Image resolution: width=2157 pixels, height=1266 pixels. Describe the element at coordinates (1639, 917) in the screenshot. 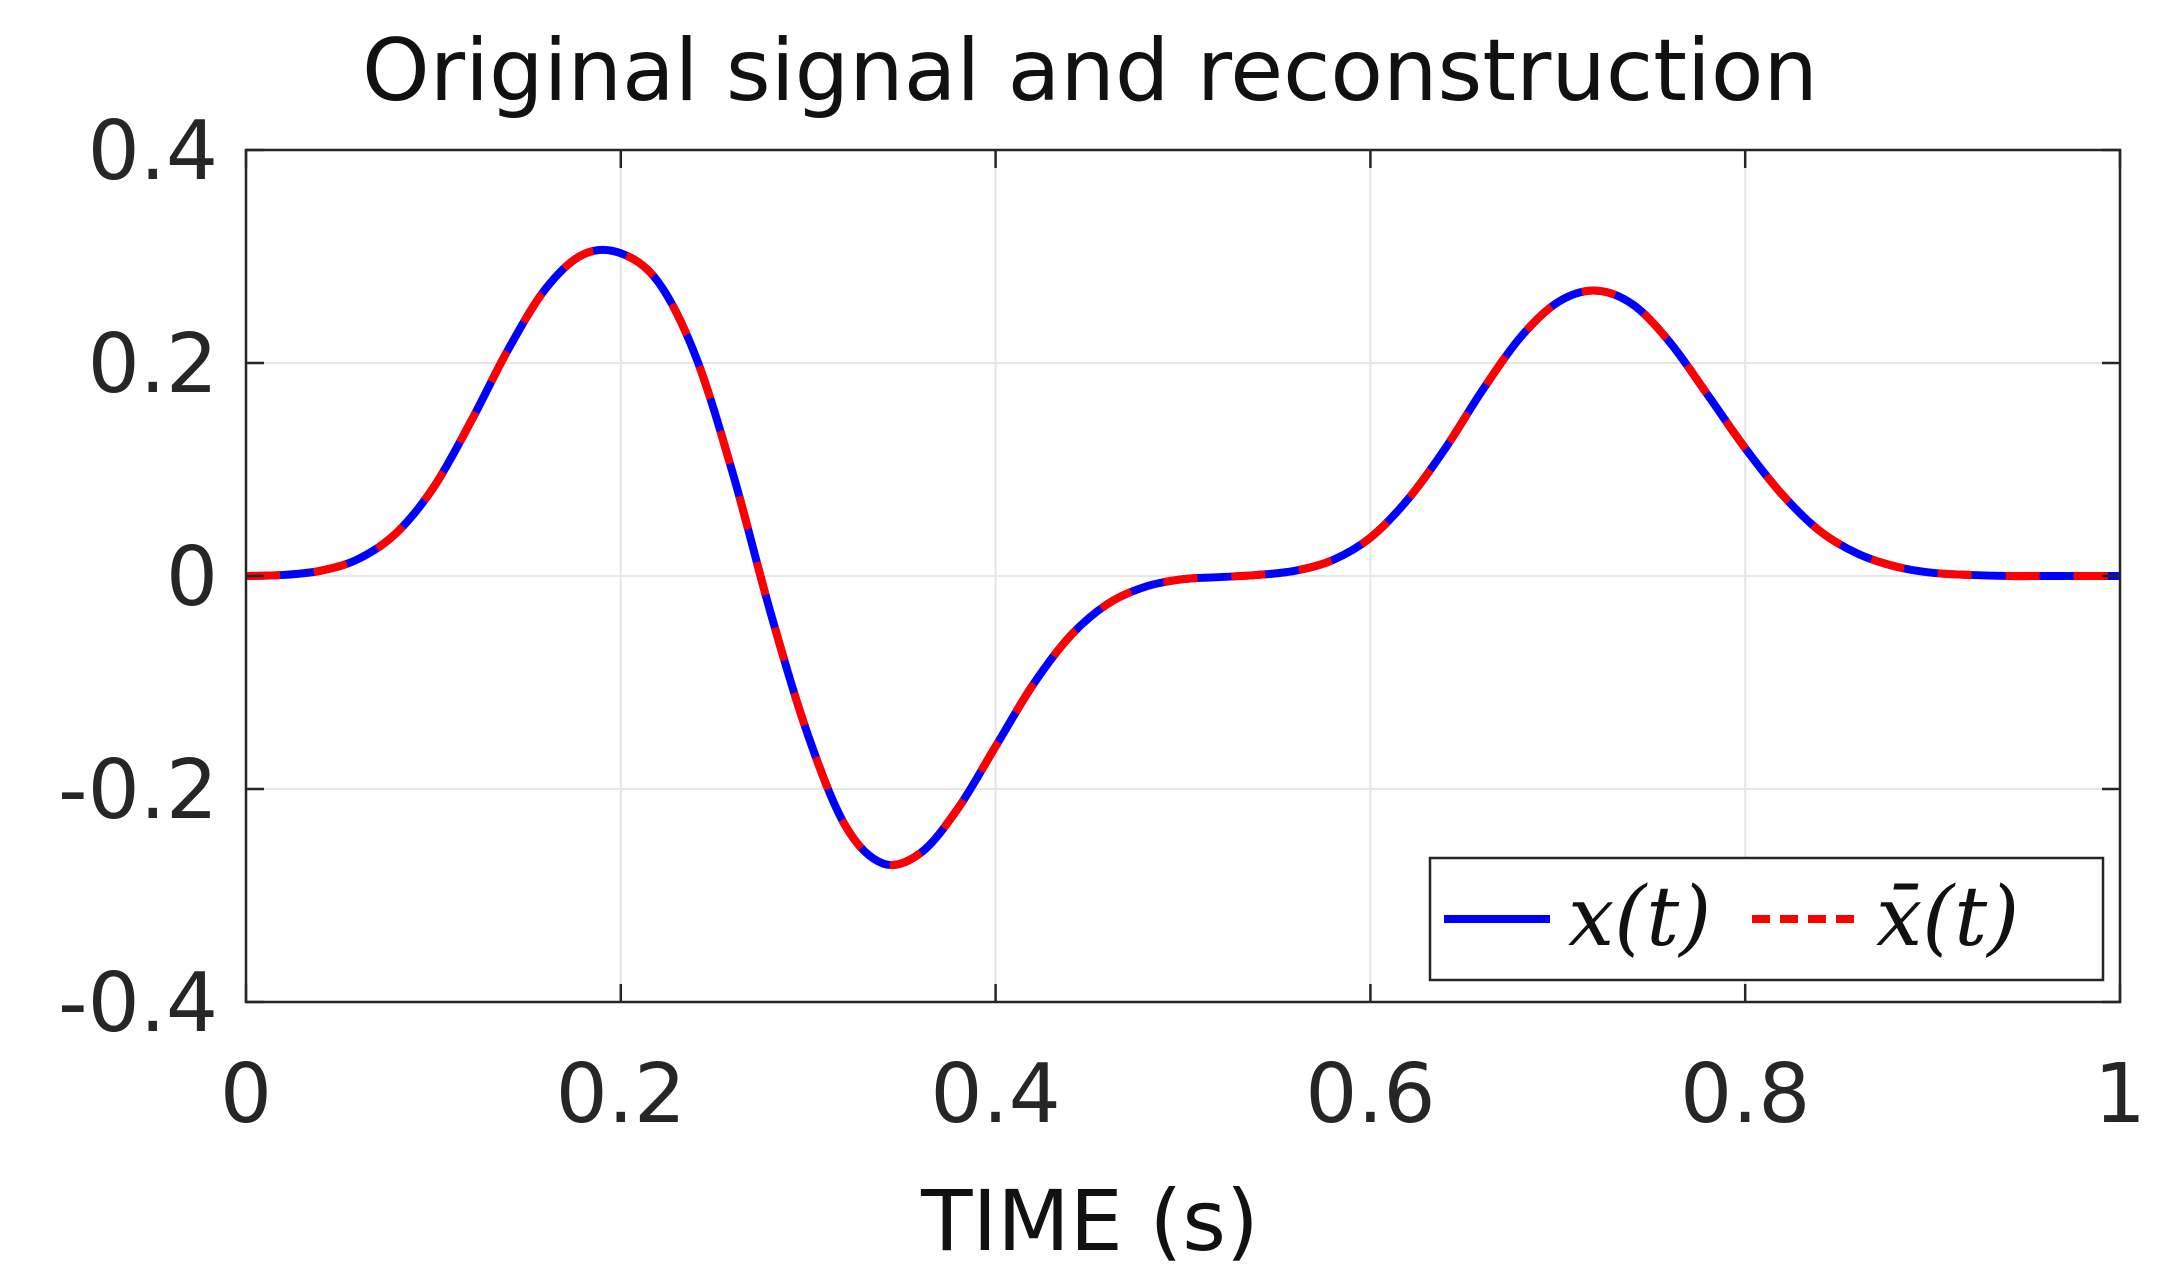

I see `legend-label-x: x(t)` at that location.